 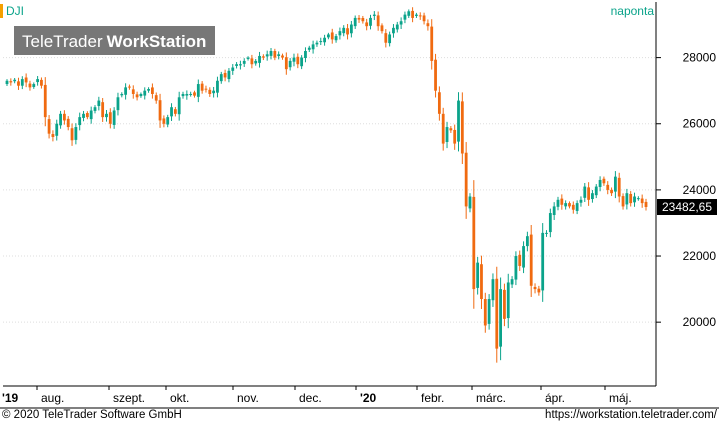 I want to click on y-tick-label: 26000, so click(x=700, y=124).